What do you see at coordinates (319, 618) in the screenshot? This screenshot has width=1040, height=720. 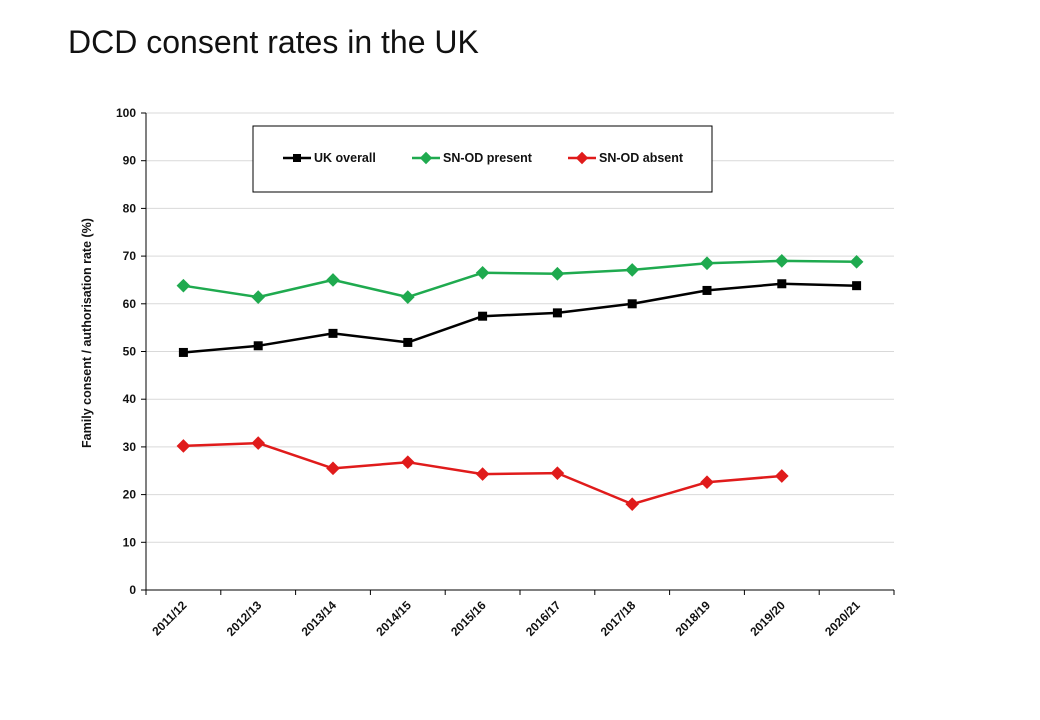 I see `x-tick-label: 2013/14` at bounding box center [319, 618].